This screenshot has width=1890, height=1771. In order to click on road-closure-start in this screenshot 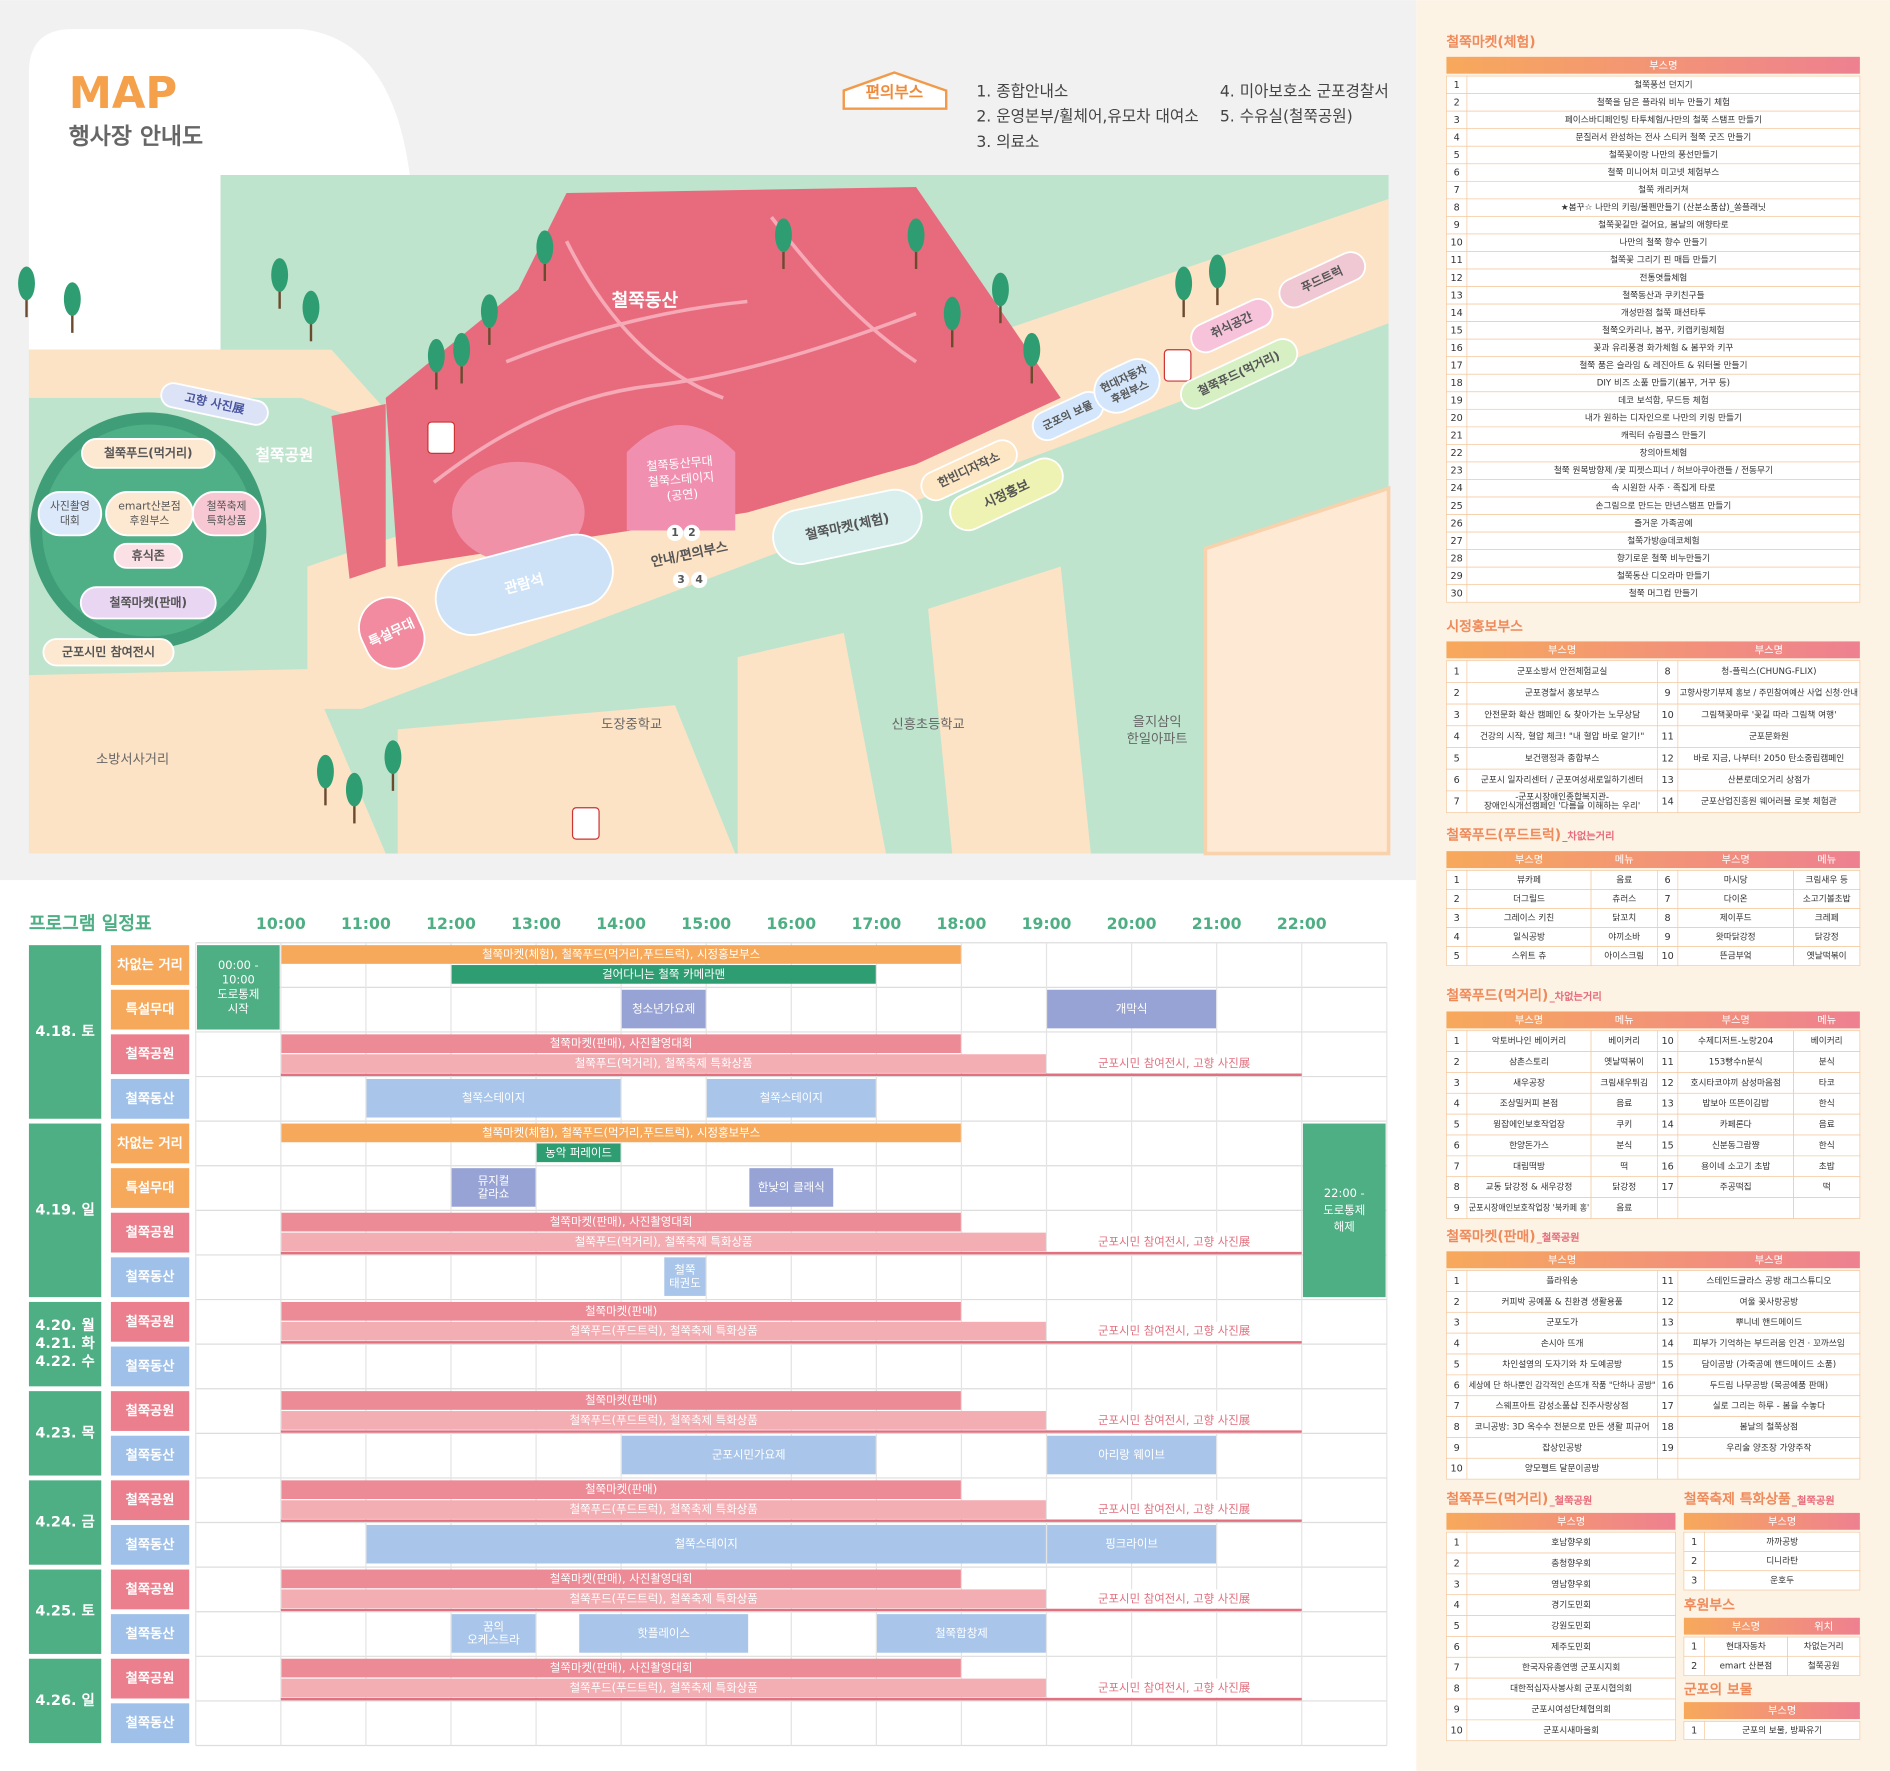, I will do `click(238, 987)`.